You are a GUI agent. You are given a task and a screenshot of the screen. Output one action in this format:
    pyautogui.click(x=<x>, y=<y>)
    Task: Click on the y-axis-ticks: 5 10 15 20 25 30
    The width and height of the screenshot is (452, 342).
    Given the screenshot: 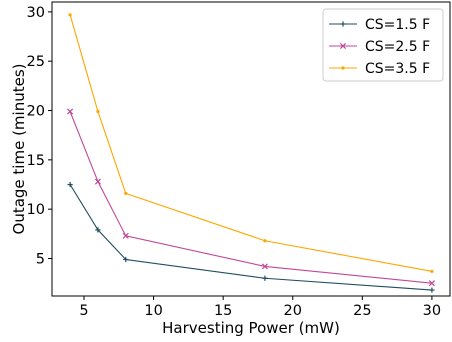 What is the action you would take?
    pyautogui.click(x=39, y=136)
    